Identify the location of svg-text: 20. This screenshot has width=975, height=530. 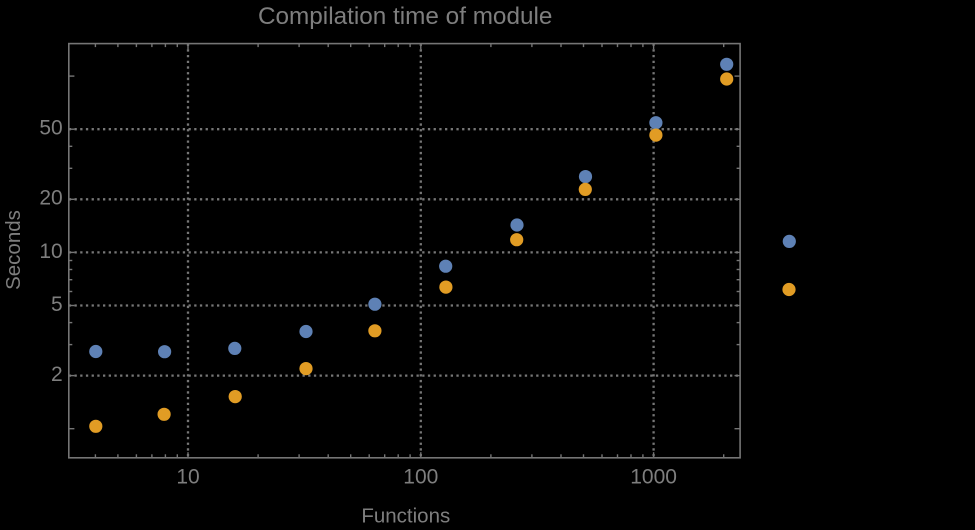
(50, 198).